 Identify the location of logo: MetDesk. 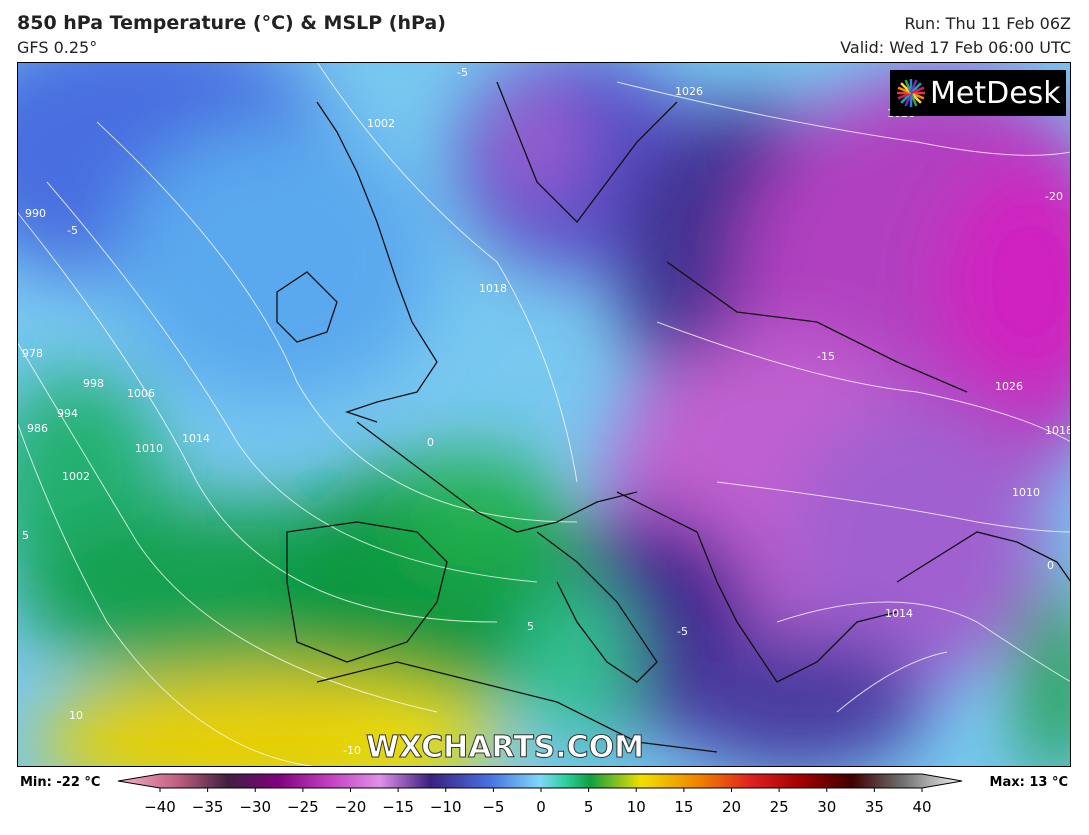
(995, 93).